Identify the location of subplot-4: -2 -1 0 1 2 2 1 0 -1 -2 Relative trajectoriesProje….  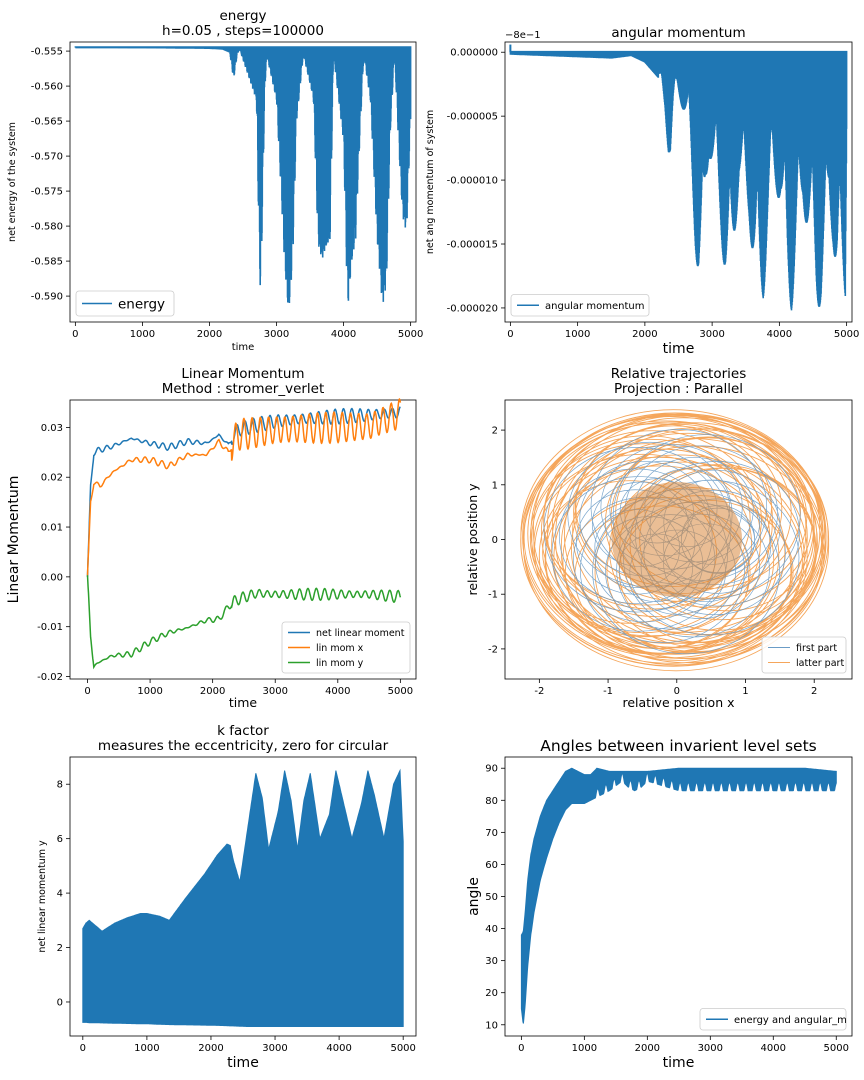
(659, 538).